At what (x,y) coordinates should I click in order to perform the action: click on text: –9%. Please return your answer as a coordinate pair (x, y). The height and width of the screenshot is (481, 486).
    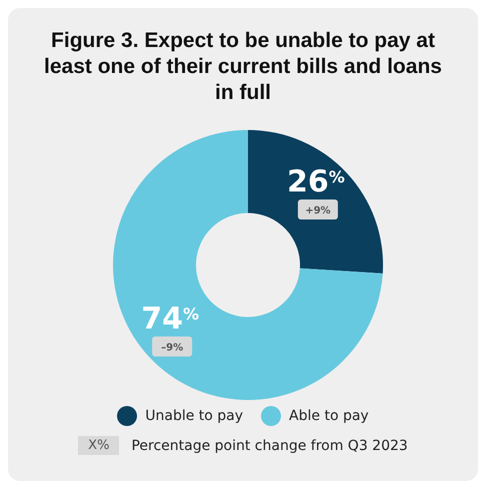
    Looking at the image, I should click on (172, 348).